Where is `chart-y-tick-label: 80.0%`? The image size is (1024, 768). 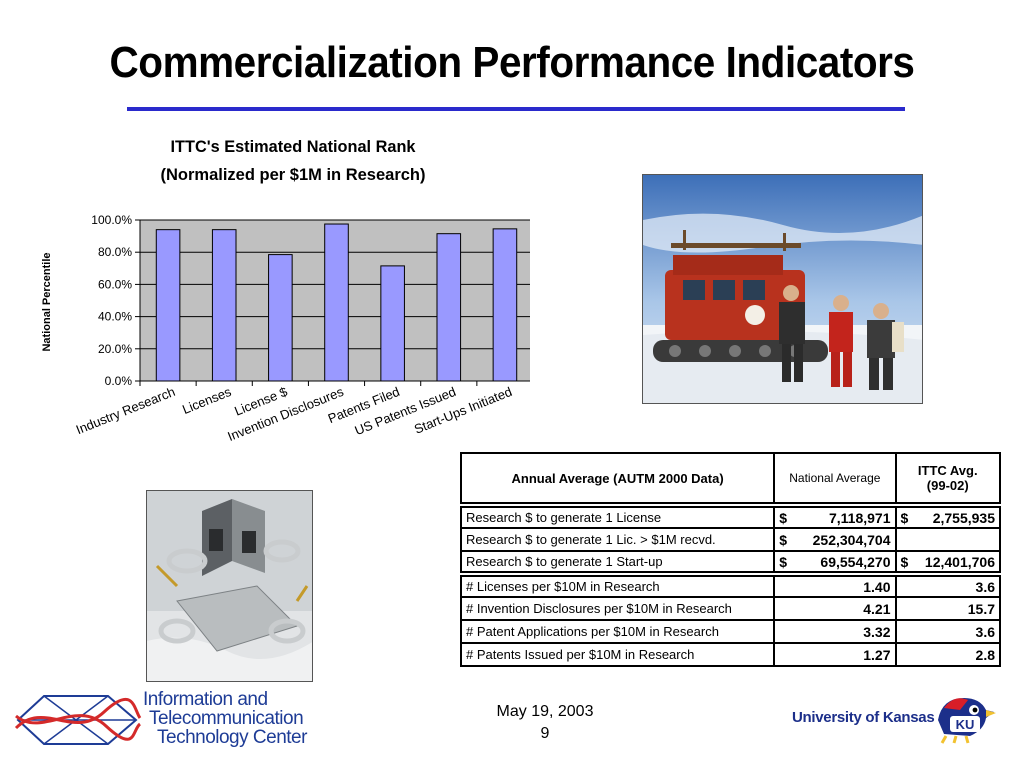 chart-y-tick-label: 80.0% is located at coordinates (115, 252).